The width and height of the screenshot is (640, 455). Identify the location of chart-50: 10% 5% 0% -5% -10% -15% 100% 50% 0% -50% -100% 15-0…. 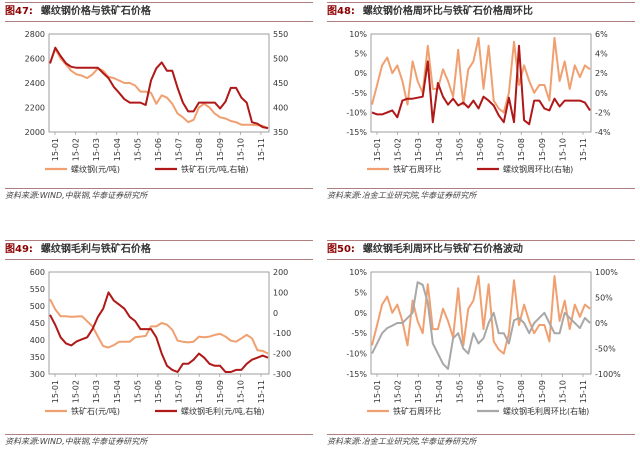
(483, 342).